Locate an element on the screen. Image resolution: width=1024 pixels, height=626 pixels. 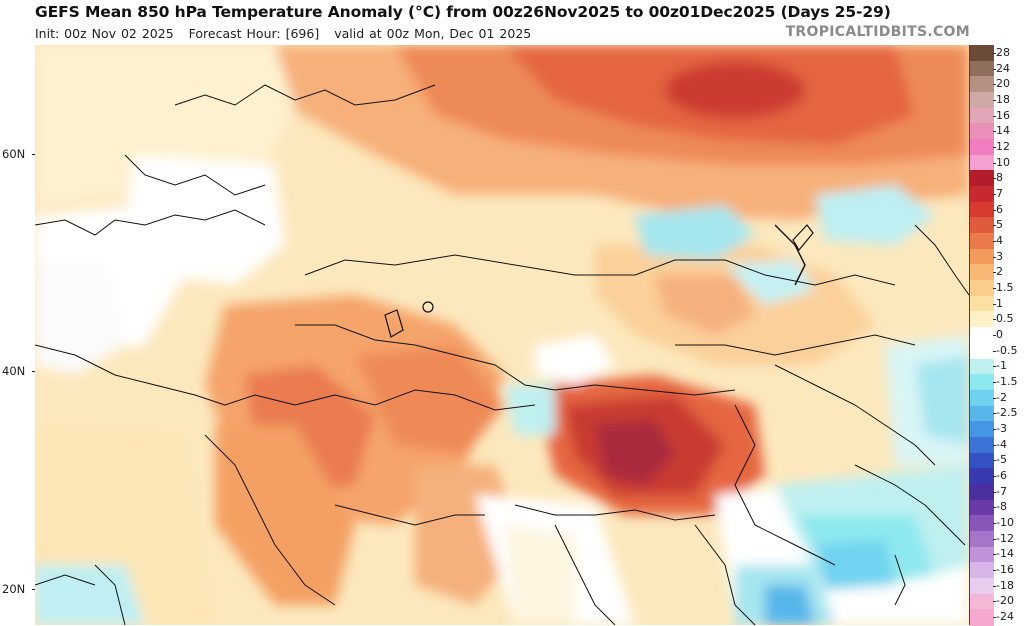
colorbar-label: 24 is located at coordinates (1001, 68).